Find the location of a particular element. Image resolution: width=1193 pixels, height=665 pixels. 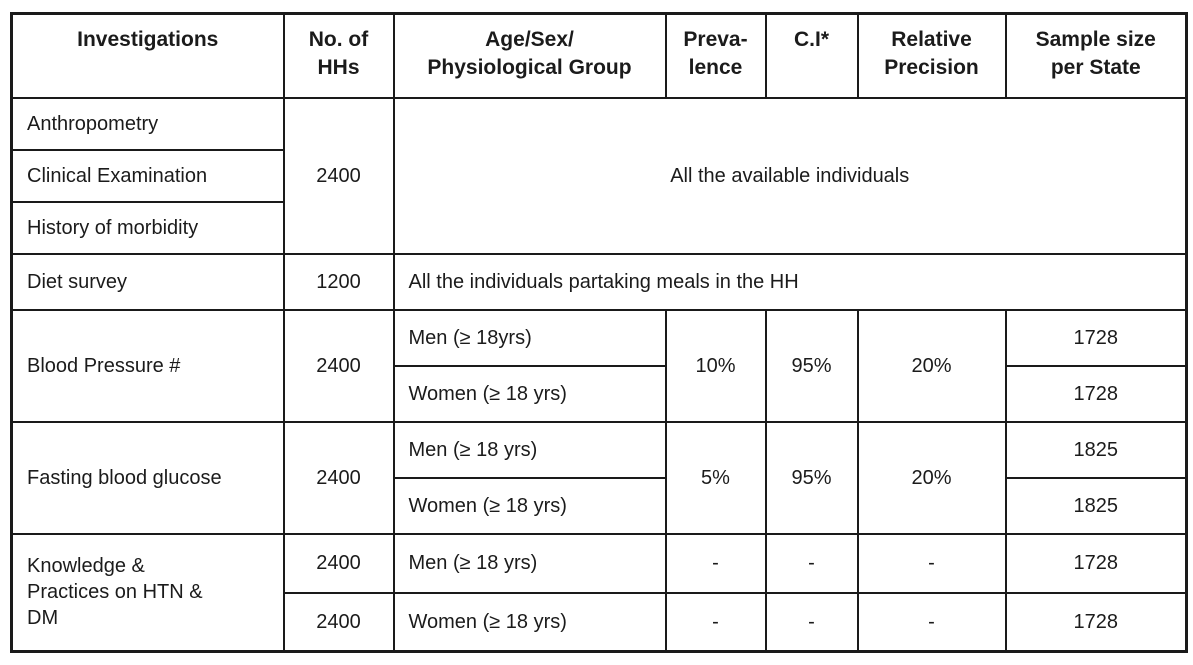

cell-group-knowledge-men: Men (≥ 18 yrs) is located at coordinates (529, 563).